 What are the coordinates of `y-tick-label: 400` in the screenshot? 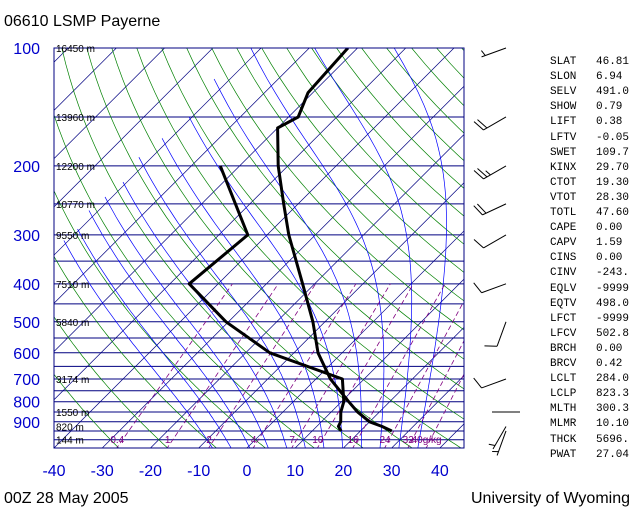 It's located at (26, 285).